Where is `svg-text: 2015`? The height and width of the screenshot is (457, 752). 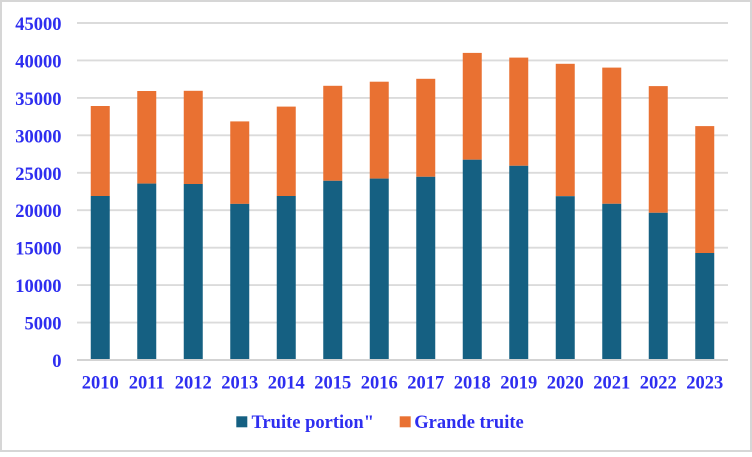 svg-text: 2015 is located at coordinates (332, 384).